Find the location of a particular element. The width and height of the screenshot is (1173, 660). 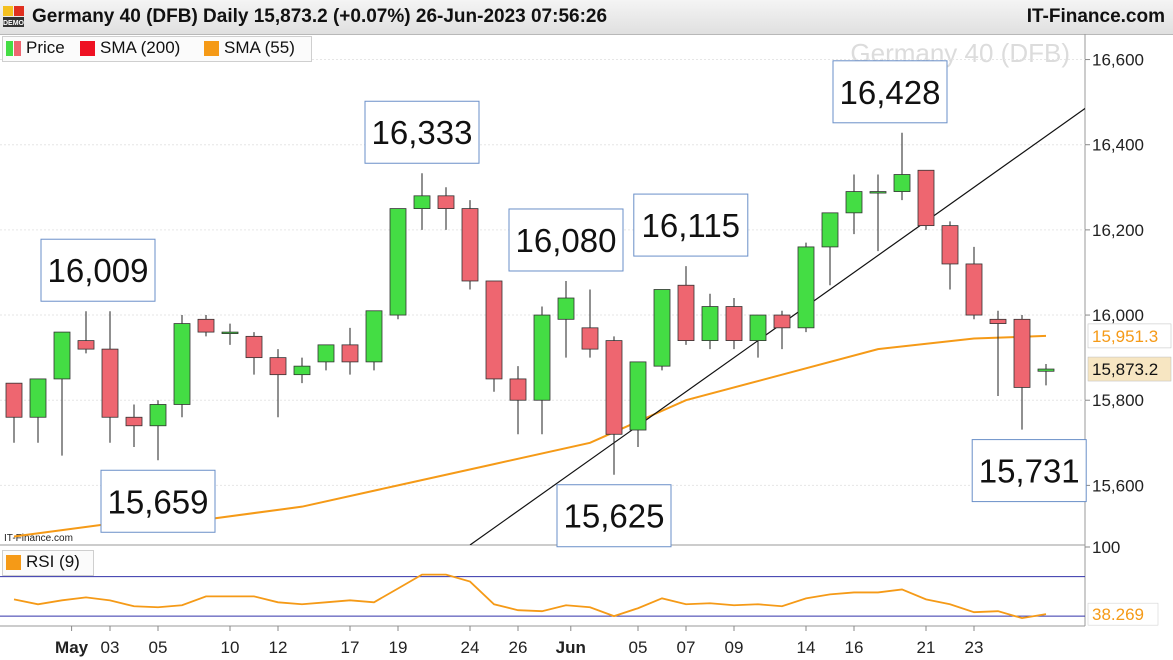

price-tick-label: 15,800 is located at coordinates (1118, 400).